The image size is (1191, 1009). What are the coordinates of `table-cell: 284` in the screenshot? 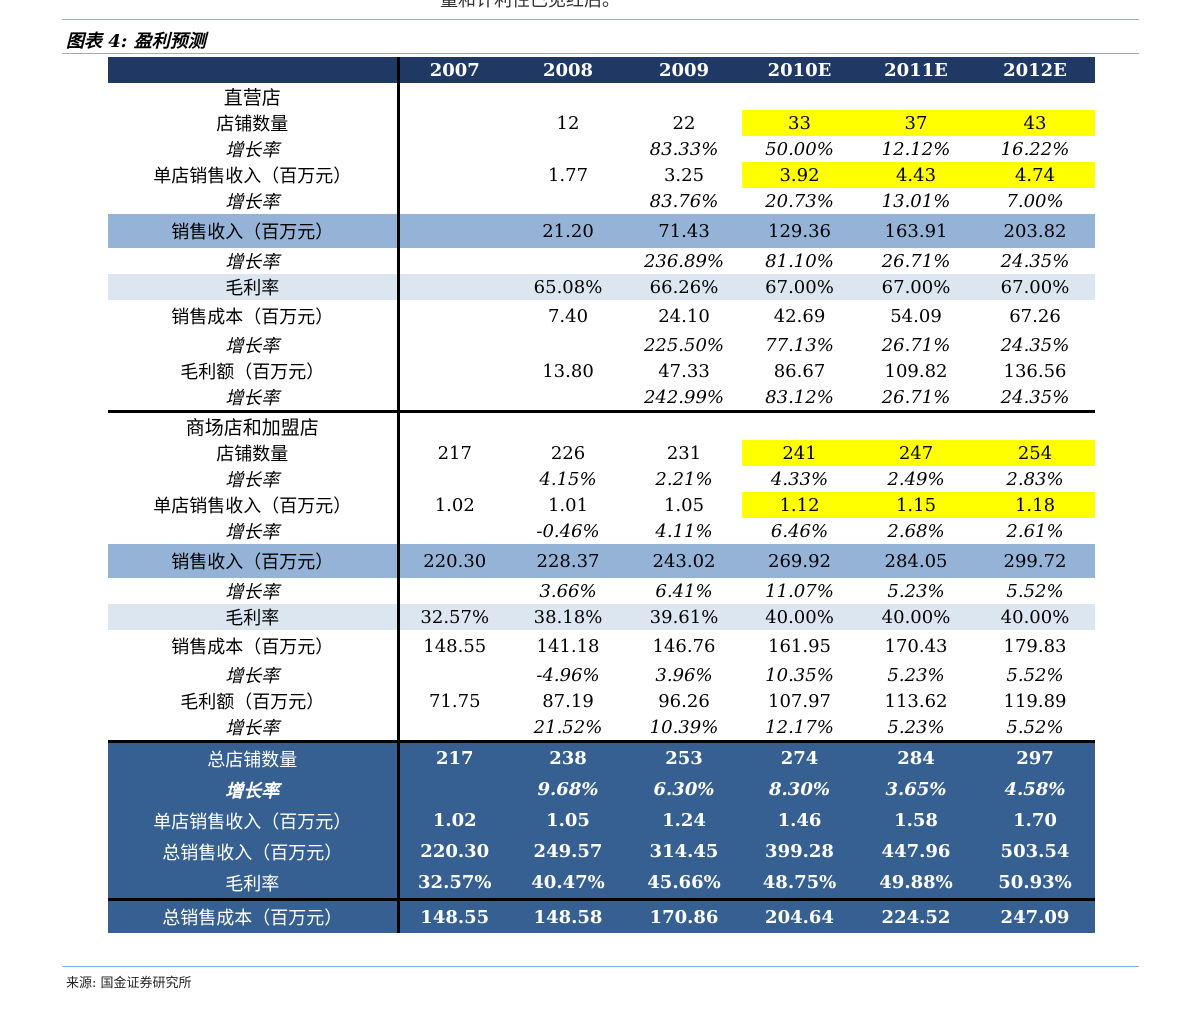 It's located at (916, 757).